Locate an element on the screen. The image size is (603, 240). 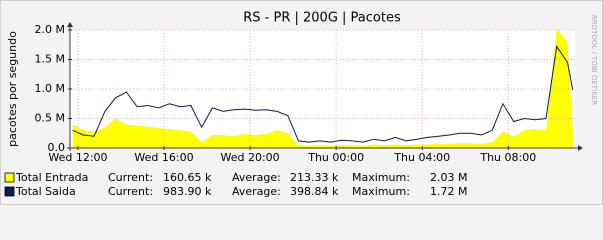
x-tick-label: Thu 04:00 is located at coordinates (421, 157).